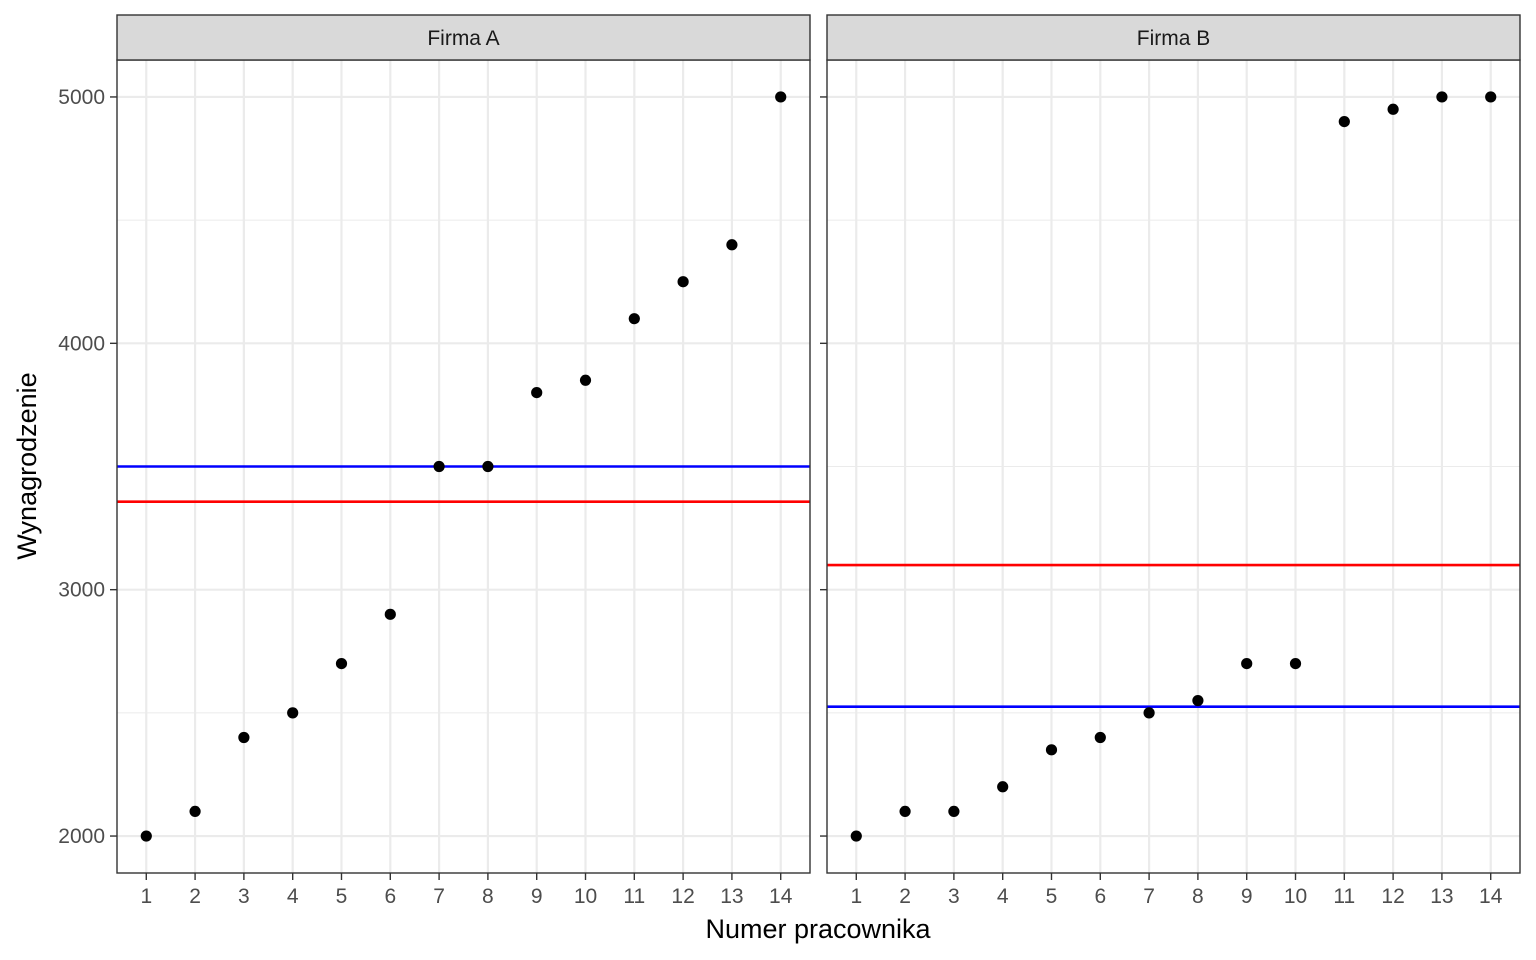  Describe the element at coordinates (81, 590) in the screenshot. I see `y-tick-label: 3000` at that location.